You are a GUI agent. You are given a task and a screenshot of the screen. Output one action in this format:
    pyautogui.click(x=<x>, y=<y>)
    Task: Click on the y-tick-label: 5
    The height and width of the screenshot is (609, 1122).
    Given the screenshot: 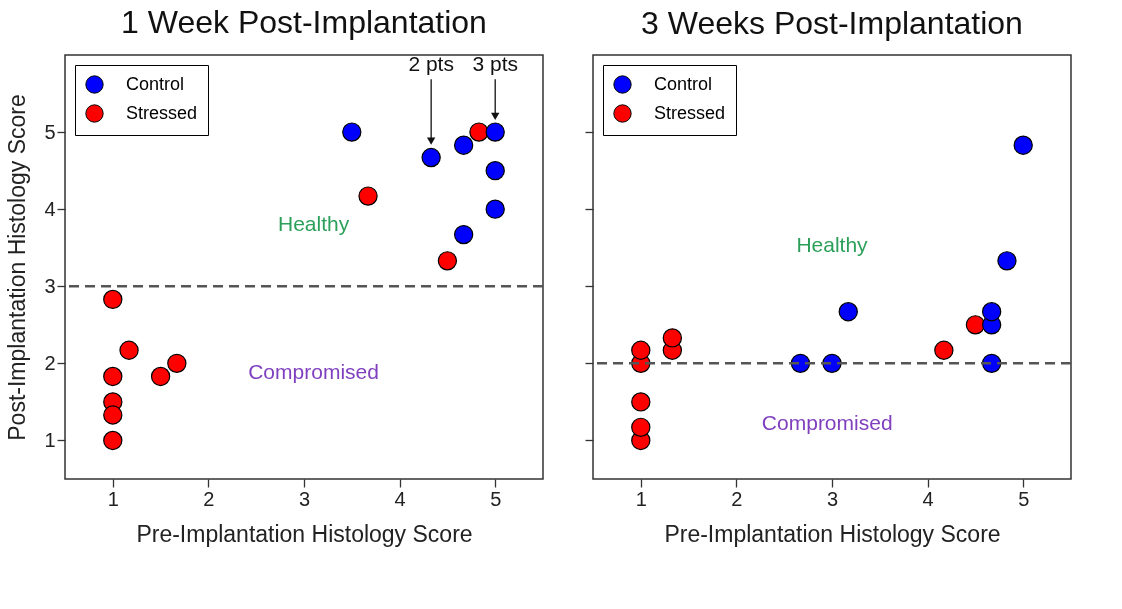 What is the action you would take?
    pyautogui.click(x=50, y=131)
    